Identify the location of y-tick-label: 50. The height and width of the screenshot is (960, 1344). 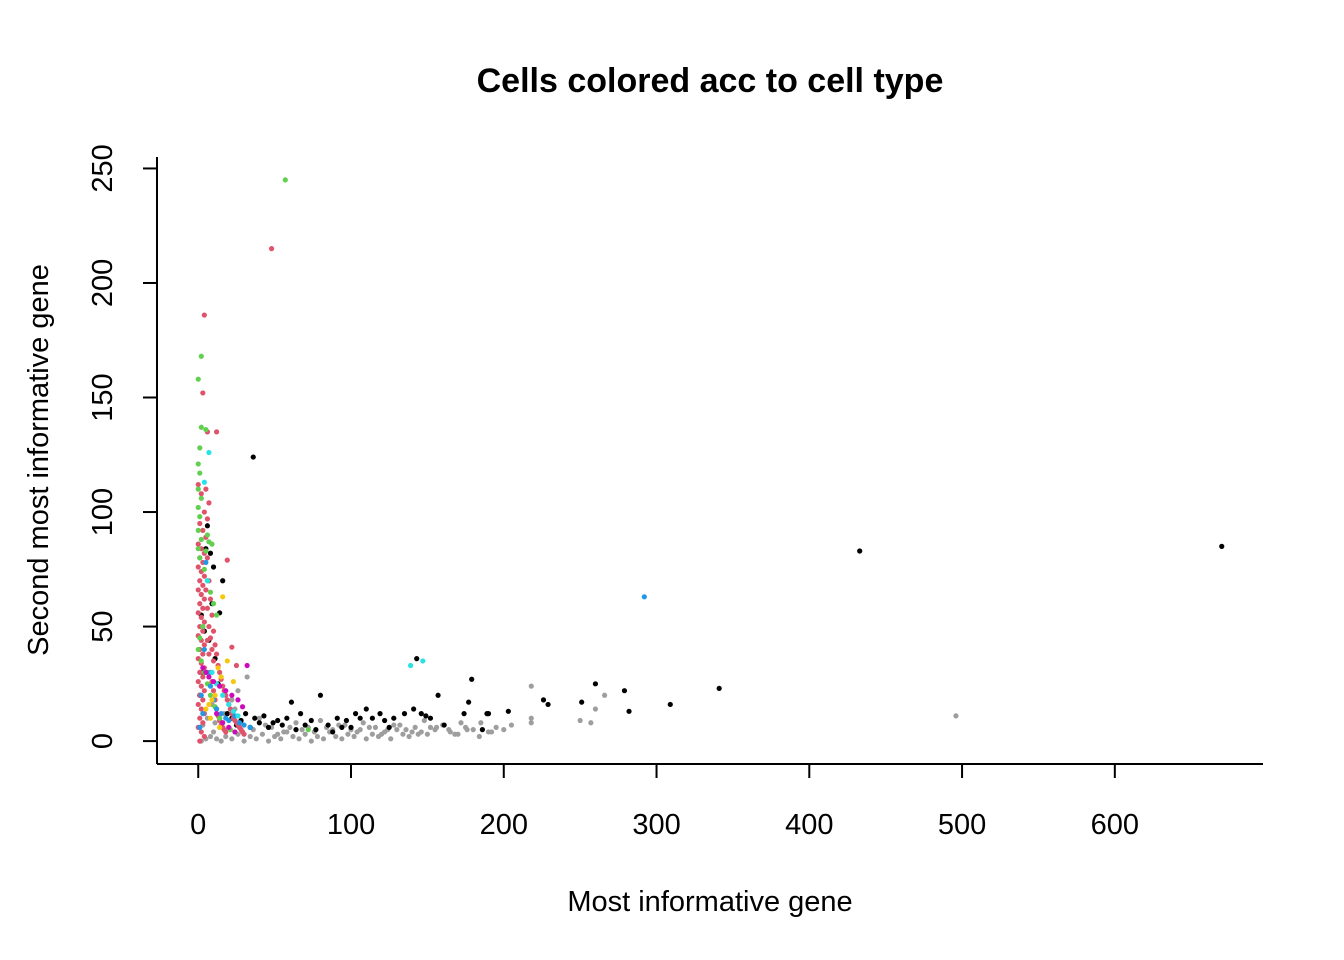
(103, 626).